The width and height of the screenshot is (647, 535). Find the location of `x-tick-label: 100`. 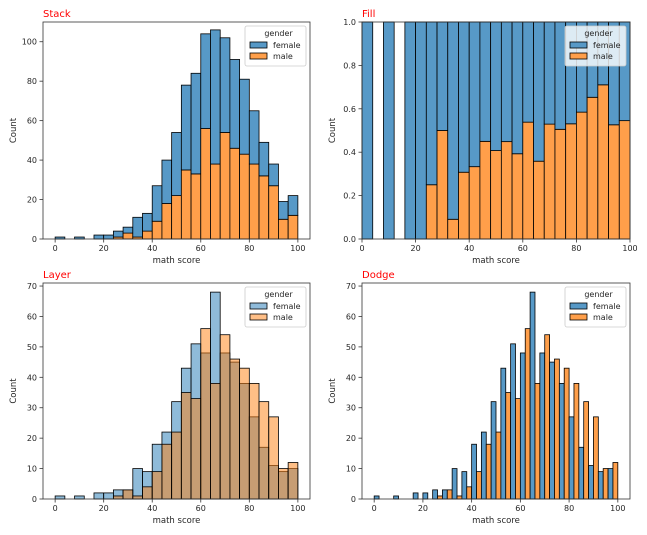

x-tick-label: 100 is located at coordinates (629, 248).